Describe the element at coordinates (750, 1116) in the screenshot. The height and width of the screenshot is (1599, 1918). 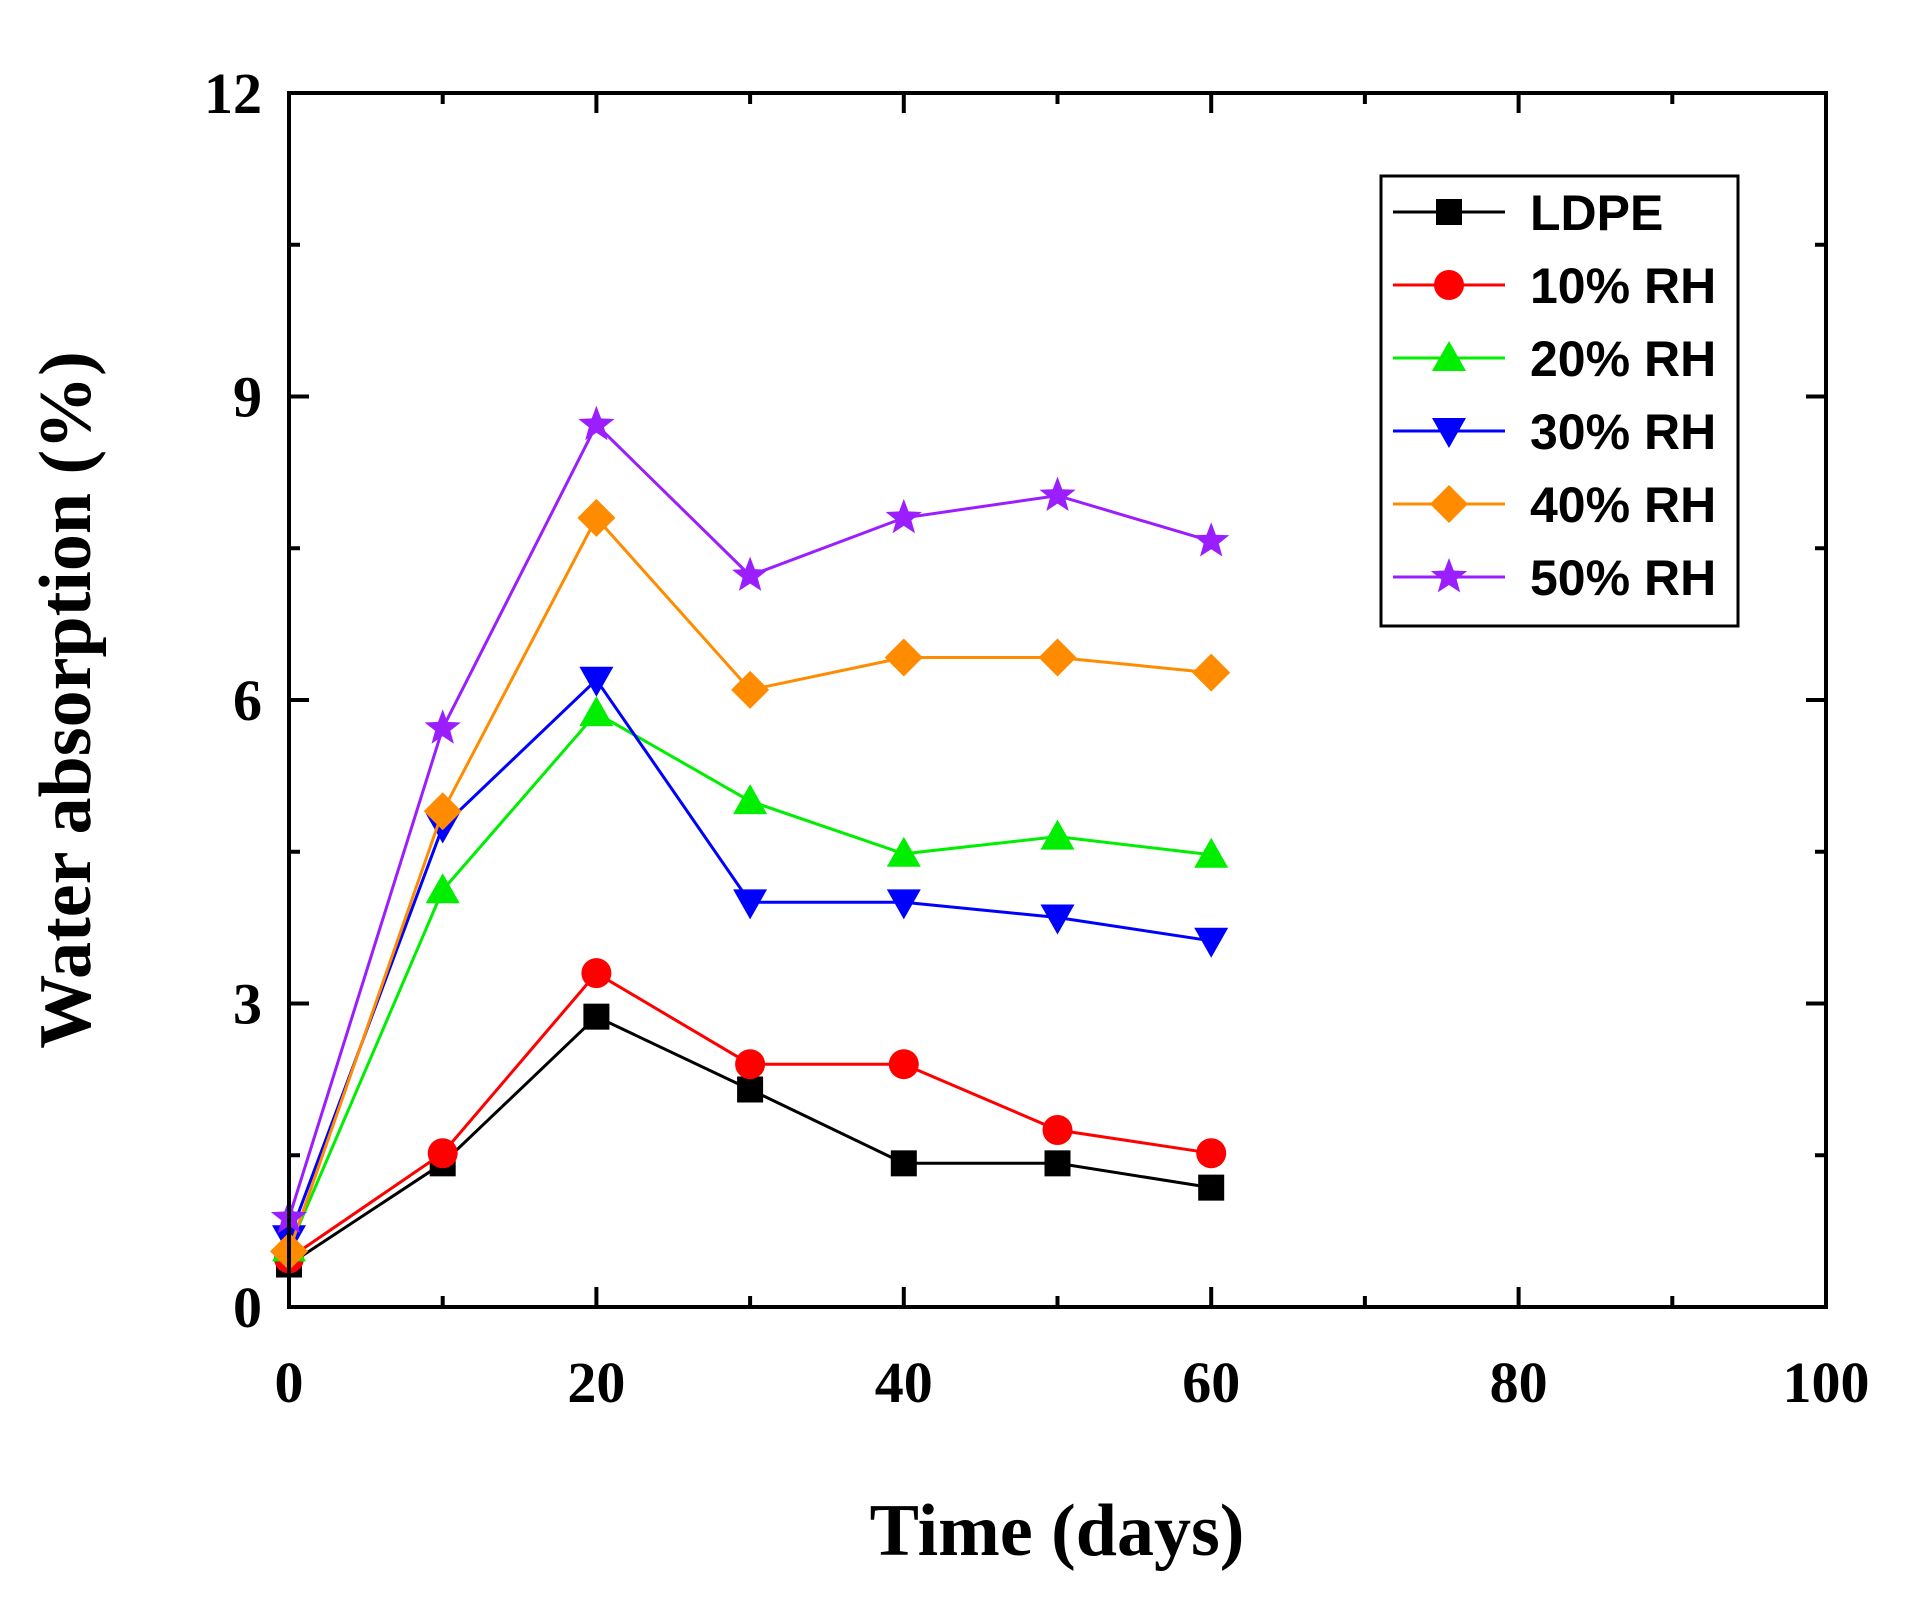
I see `series-10-rh` at that location.